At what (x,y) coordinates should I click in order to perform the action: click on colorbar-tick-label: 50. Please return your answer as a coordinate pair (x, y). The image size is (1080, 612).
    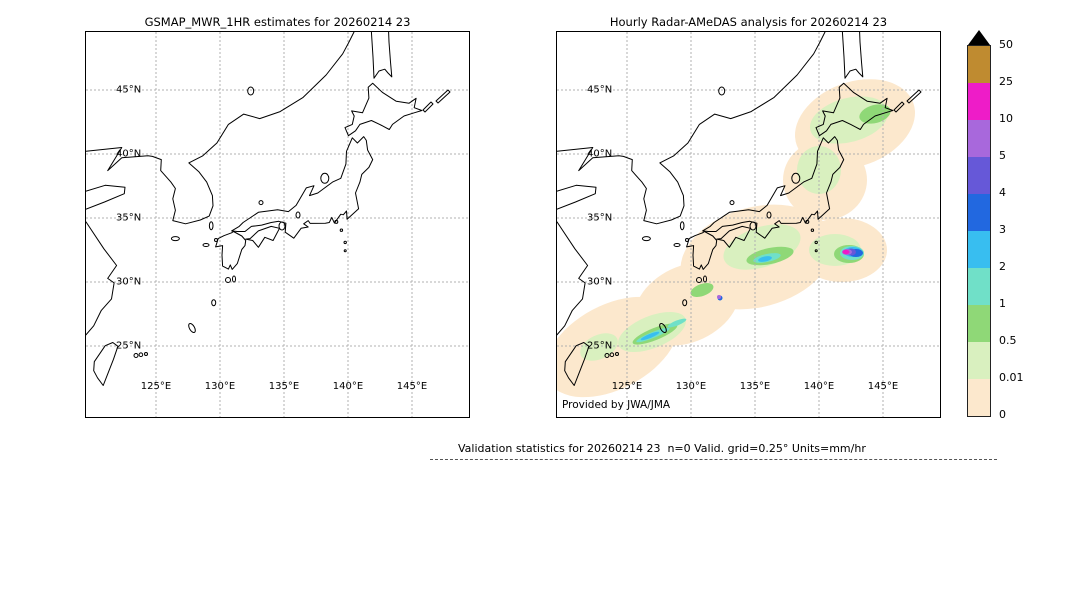
    Looking at the image, I should click on (1006, 44).